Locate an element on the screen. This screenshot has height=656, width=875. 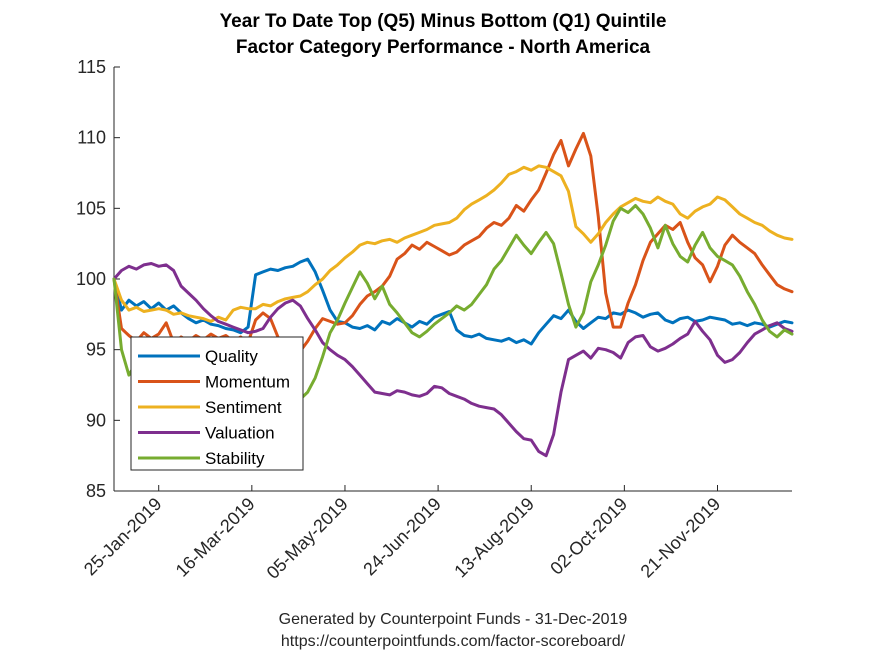
y-tick-label: 90 is located at coordinates (96, 420).